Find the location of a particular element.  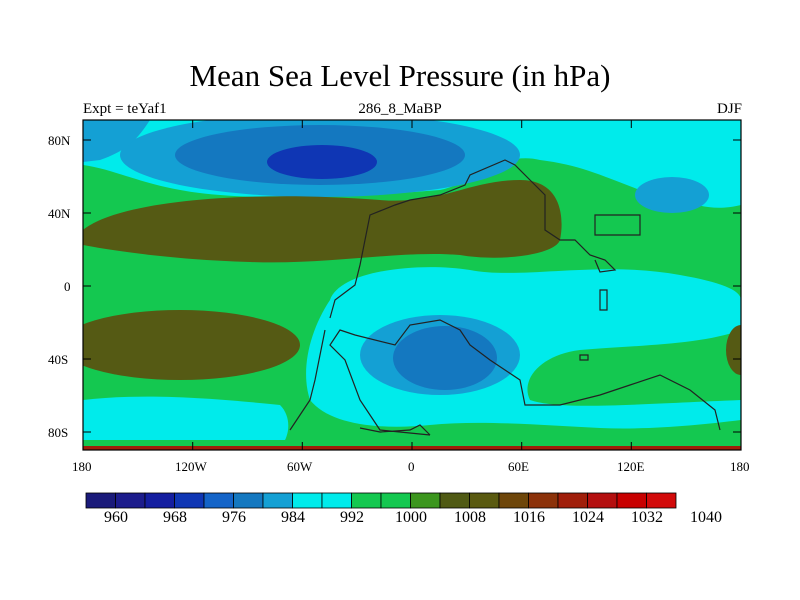

x-tick-60w: 60W is located at coordinates (300, 466).